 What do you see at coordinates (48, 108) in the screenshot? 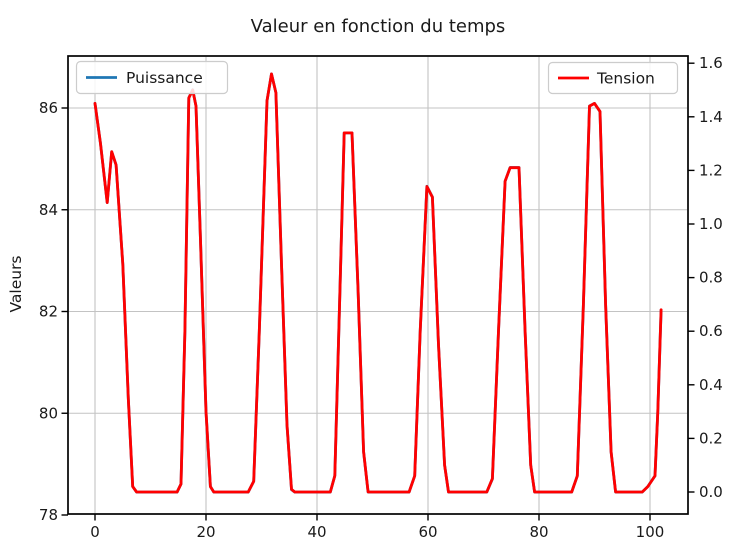
I see `y-left-tick-label: 86` at bounding box center [48, 108].